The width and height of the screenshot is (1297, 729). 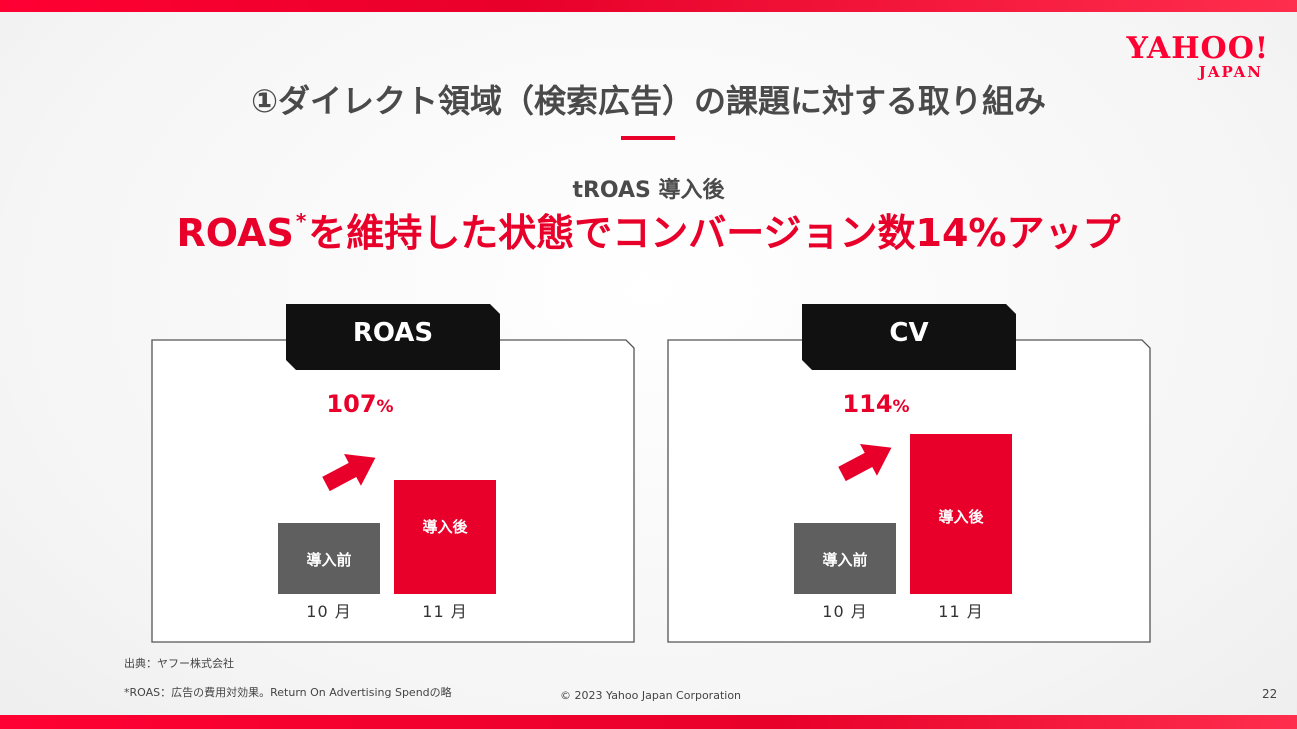 I want to click on yahoo-japan-logo: YAHOO! JAPAN, so click(x=1197, y=56).